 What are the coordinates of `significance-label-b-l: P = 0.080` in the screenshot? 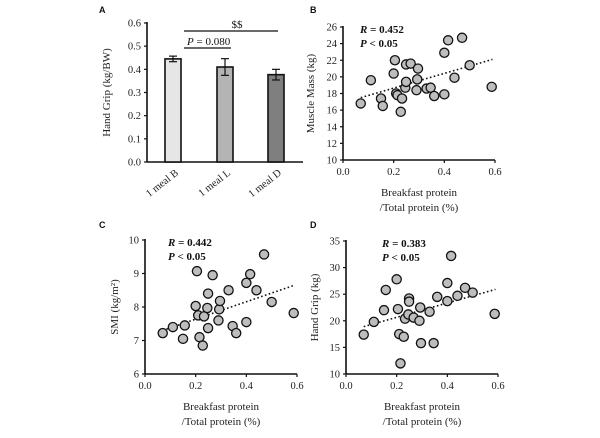 It's located at (208, 42).